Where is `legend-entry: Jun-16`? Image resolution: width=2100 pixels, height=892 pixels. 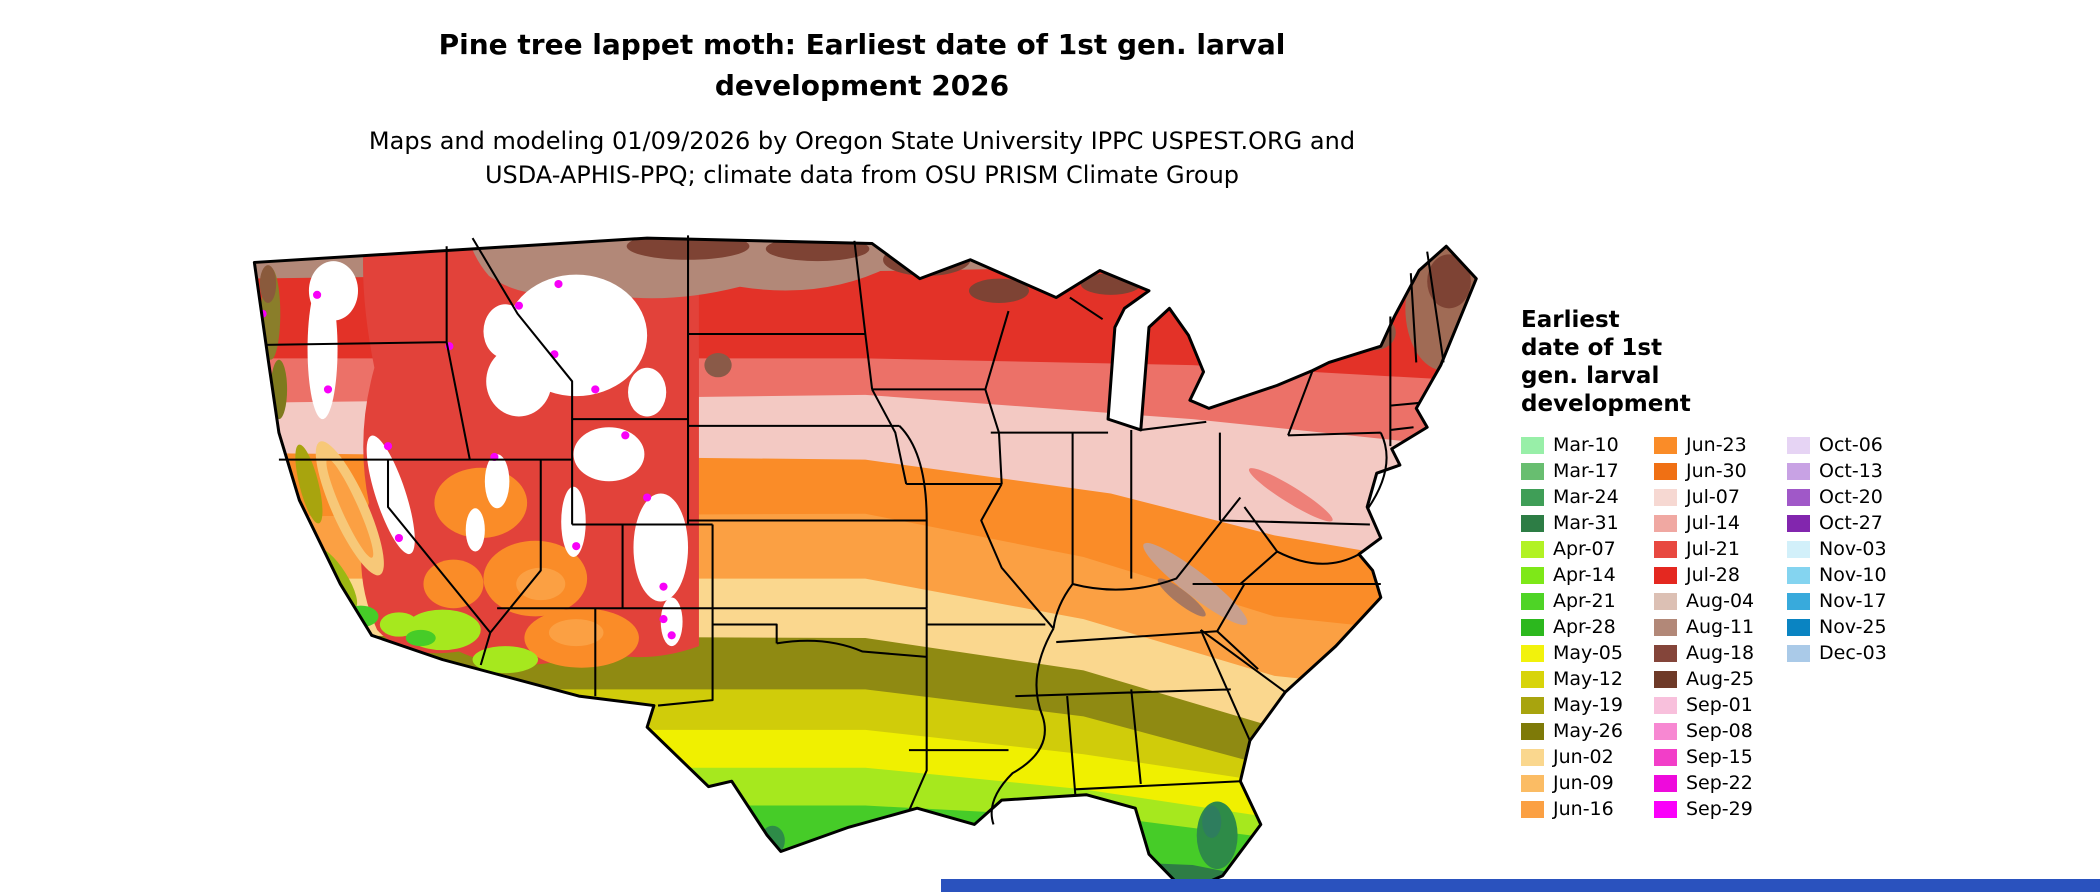
legend-entry: Jun-16 is located at coordinates (1587, 809).